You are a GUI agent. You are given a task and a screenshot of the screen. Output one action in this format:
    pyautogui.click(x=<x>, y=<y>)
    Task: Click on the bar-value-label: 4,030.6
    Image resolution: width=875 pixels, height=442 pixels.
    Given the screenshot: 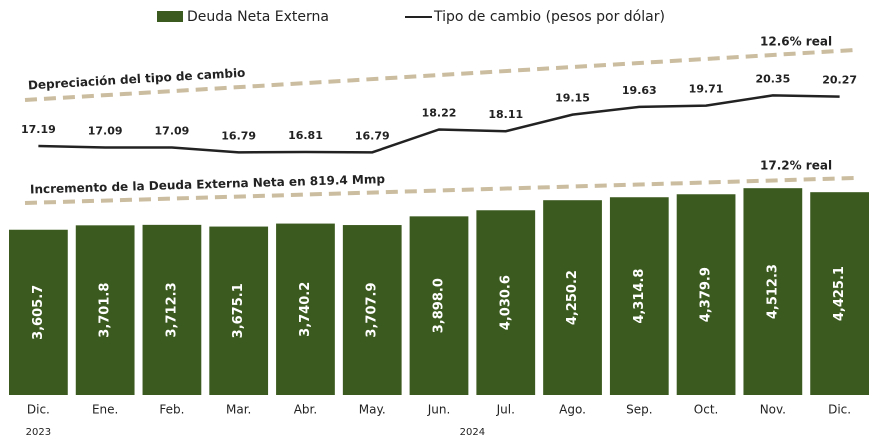 What is the action you would take?
    pyautogui.click(x=505, y=302)
    